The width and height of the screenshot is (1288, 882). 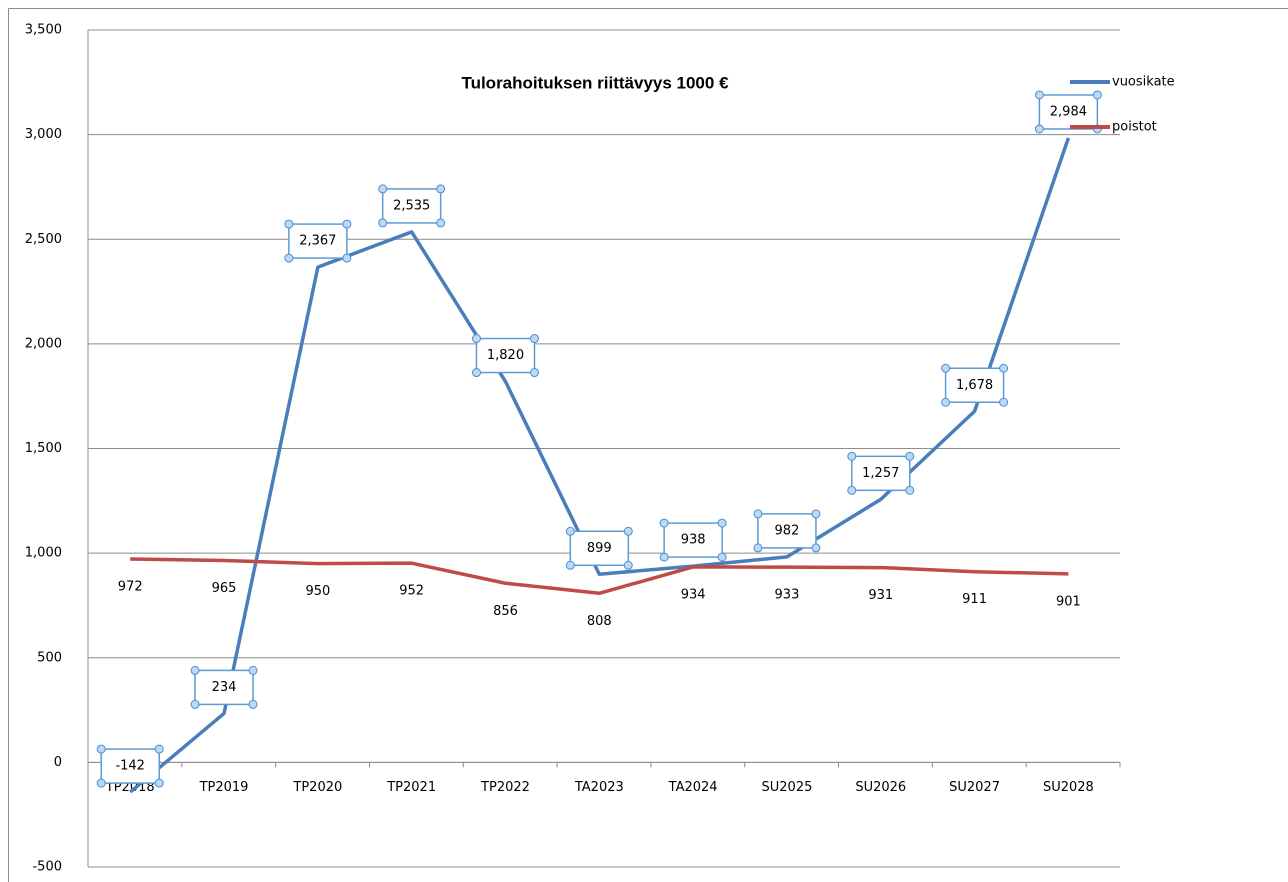 I want to click on x-tick-label: TA2023, so click(x=599, y=787).